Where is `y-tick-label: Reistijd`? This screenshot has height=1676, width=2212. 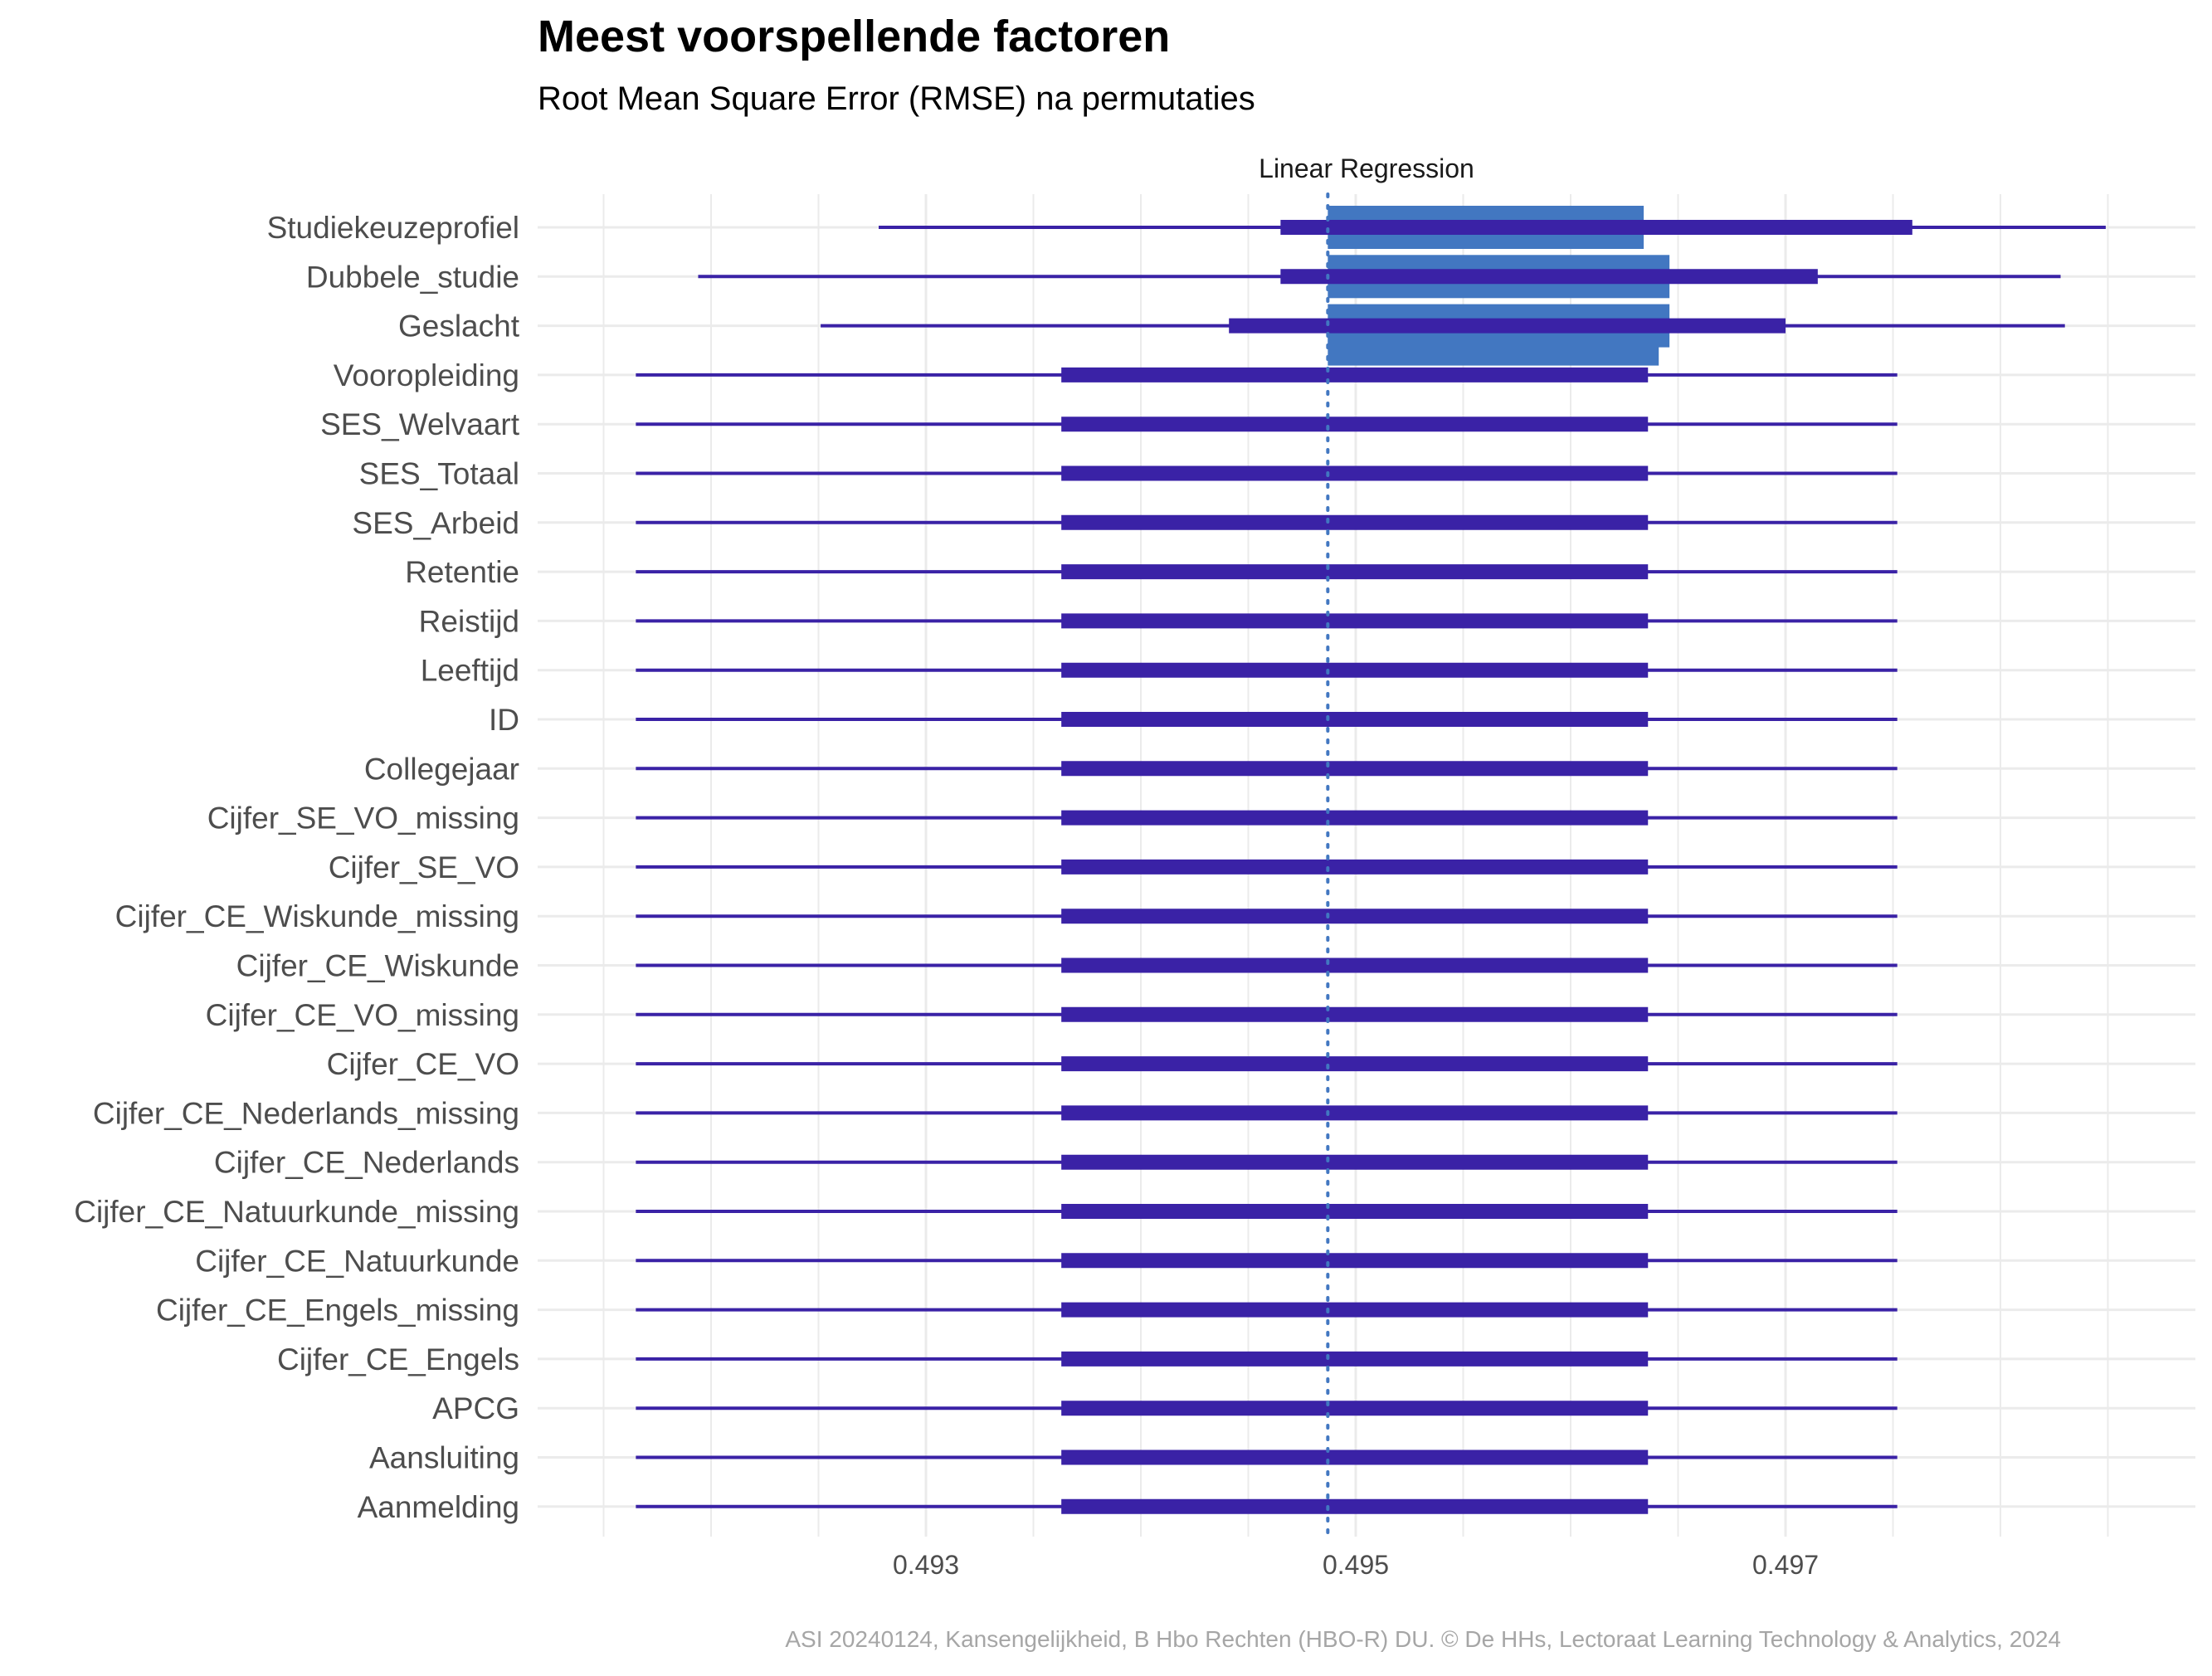
y-tick-label: Reistijd is located at coordinates (469, 621).